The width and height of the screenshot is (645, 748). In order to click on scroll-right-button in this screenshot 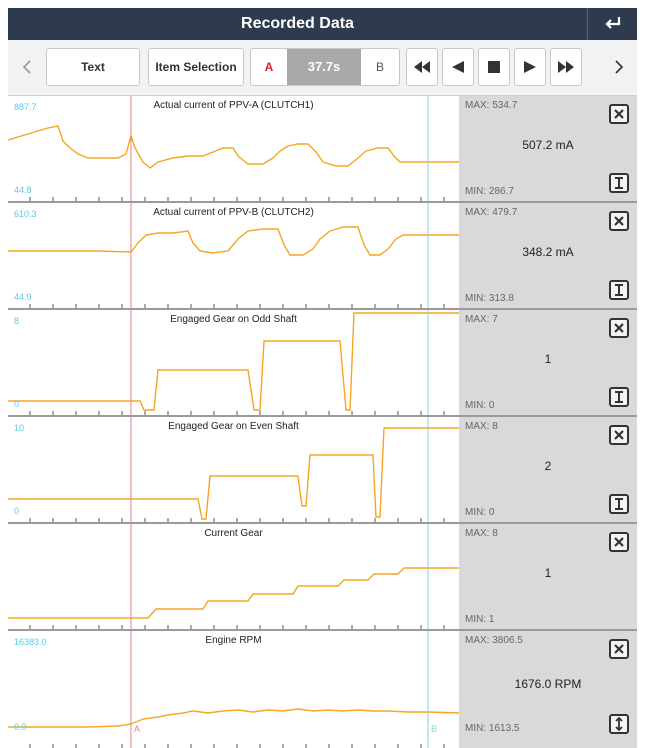, I will do `click(619, 67)`.